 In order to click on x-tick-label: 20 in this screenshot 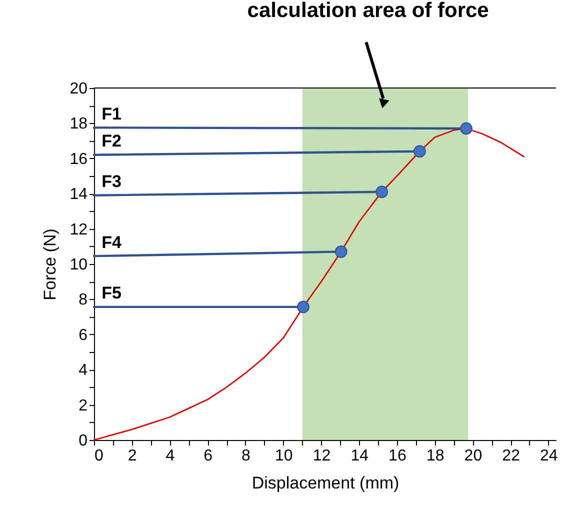, I will do `click(473, 456)`.